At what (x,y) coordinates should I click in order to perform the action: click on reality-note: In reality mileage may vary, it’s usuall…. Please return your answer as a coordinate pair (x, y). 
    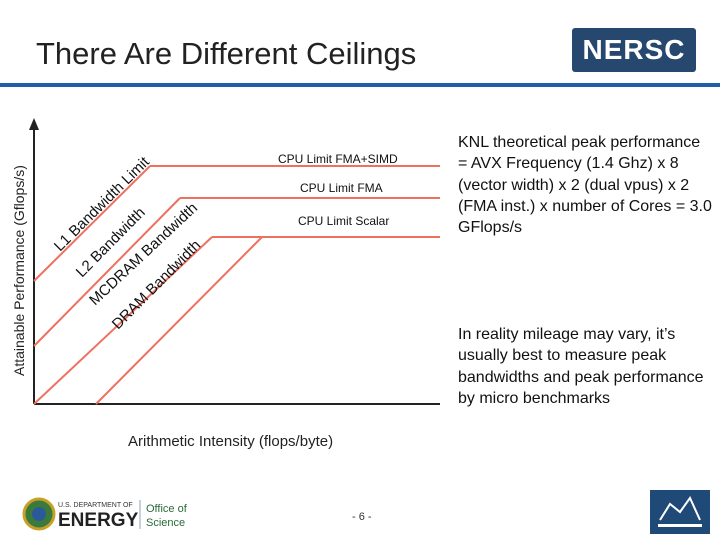
    Looking at the image, I should click on (581, 366).